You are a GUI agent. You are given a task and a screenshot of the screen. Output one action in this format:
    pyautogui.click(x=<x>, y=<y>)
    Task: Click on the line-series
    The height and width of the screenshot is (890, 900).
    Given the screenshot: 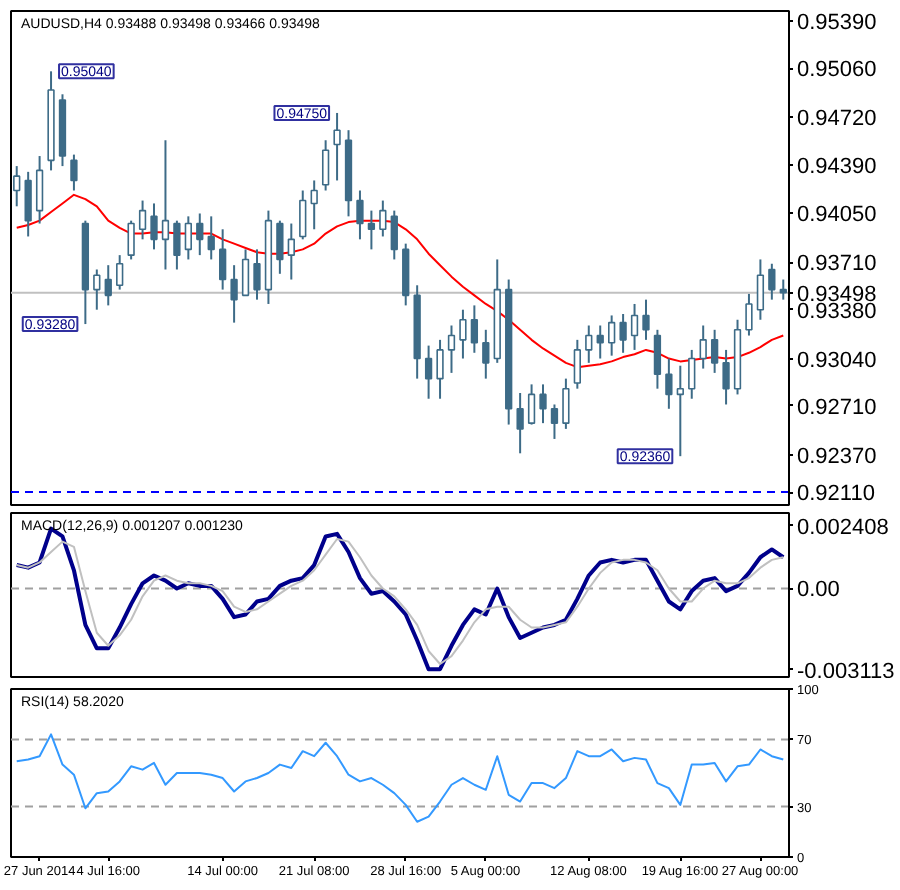 What is the action you would take?
    pyautogui.click(x=400, y=778)
    